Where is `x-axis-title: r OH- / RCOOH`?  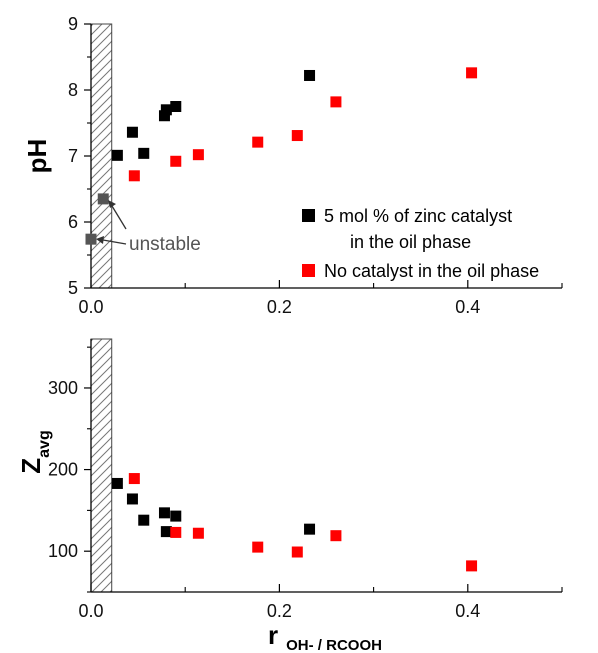
x-axis-title: r OH- / RCOOH is located at coordinates (325, 636).